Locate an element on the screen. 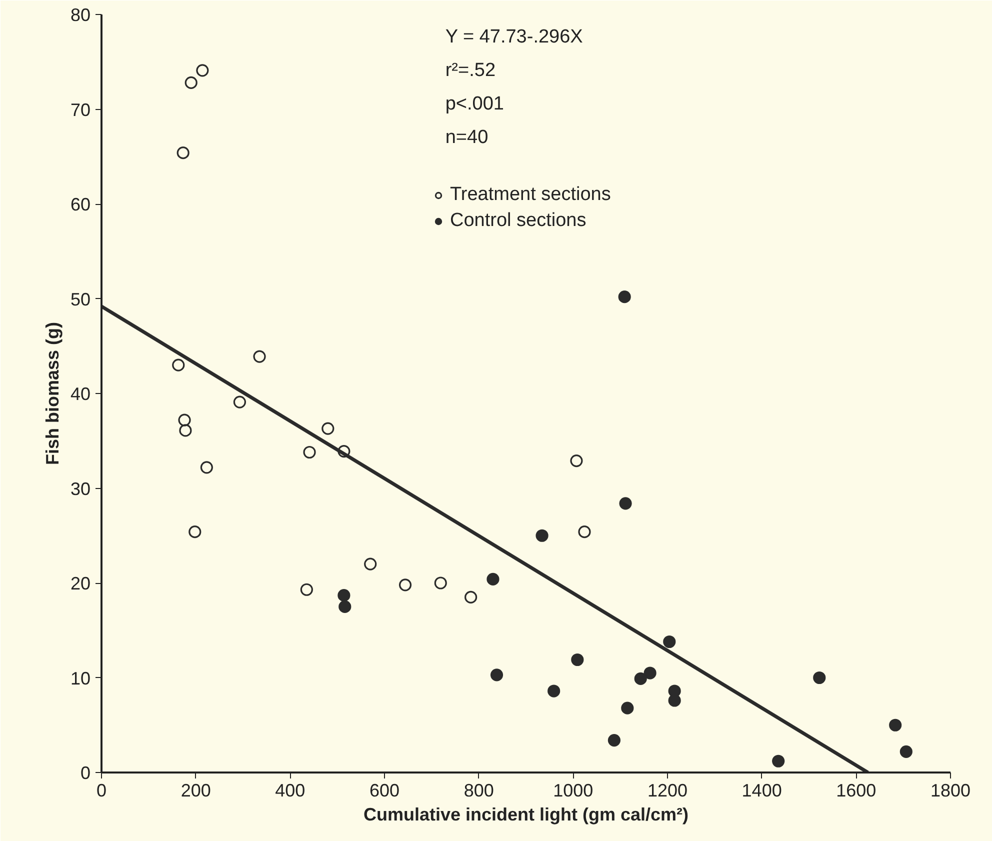  legend-label: Treatment sections is located at coordinates (530, 195).